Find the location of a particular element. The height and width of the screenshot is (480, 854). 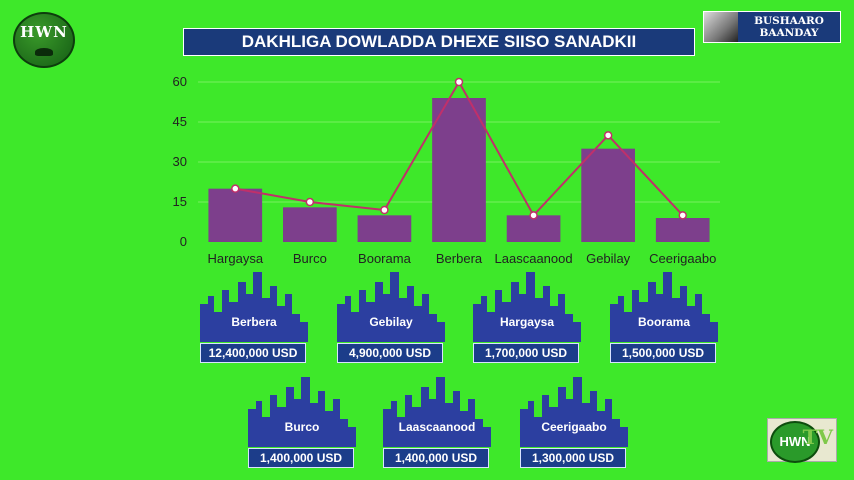

city-card-berbera: Berbera 12,400,000 USD is located at coordinates (254, 317).